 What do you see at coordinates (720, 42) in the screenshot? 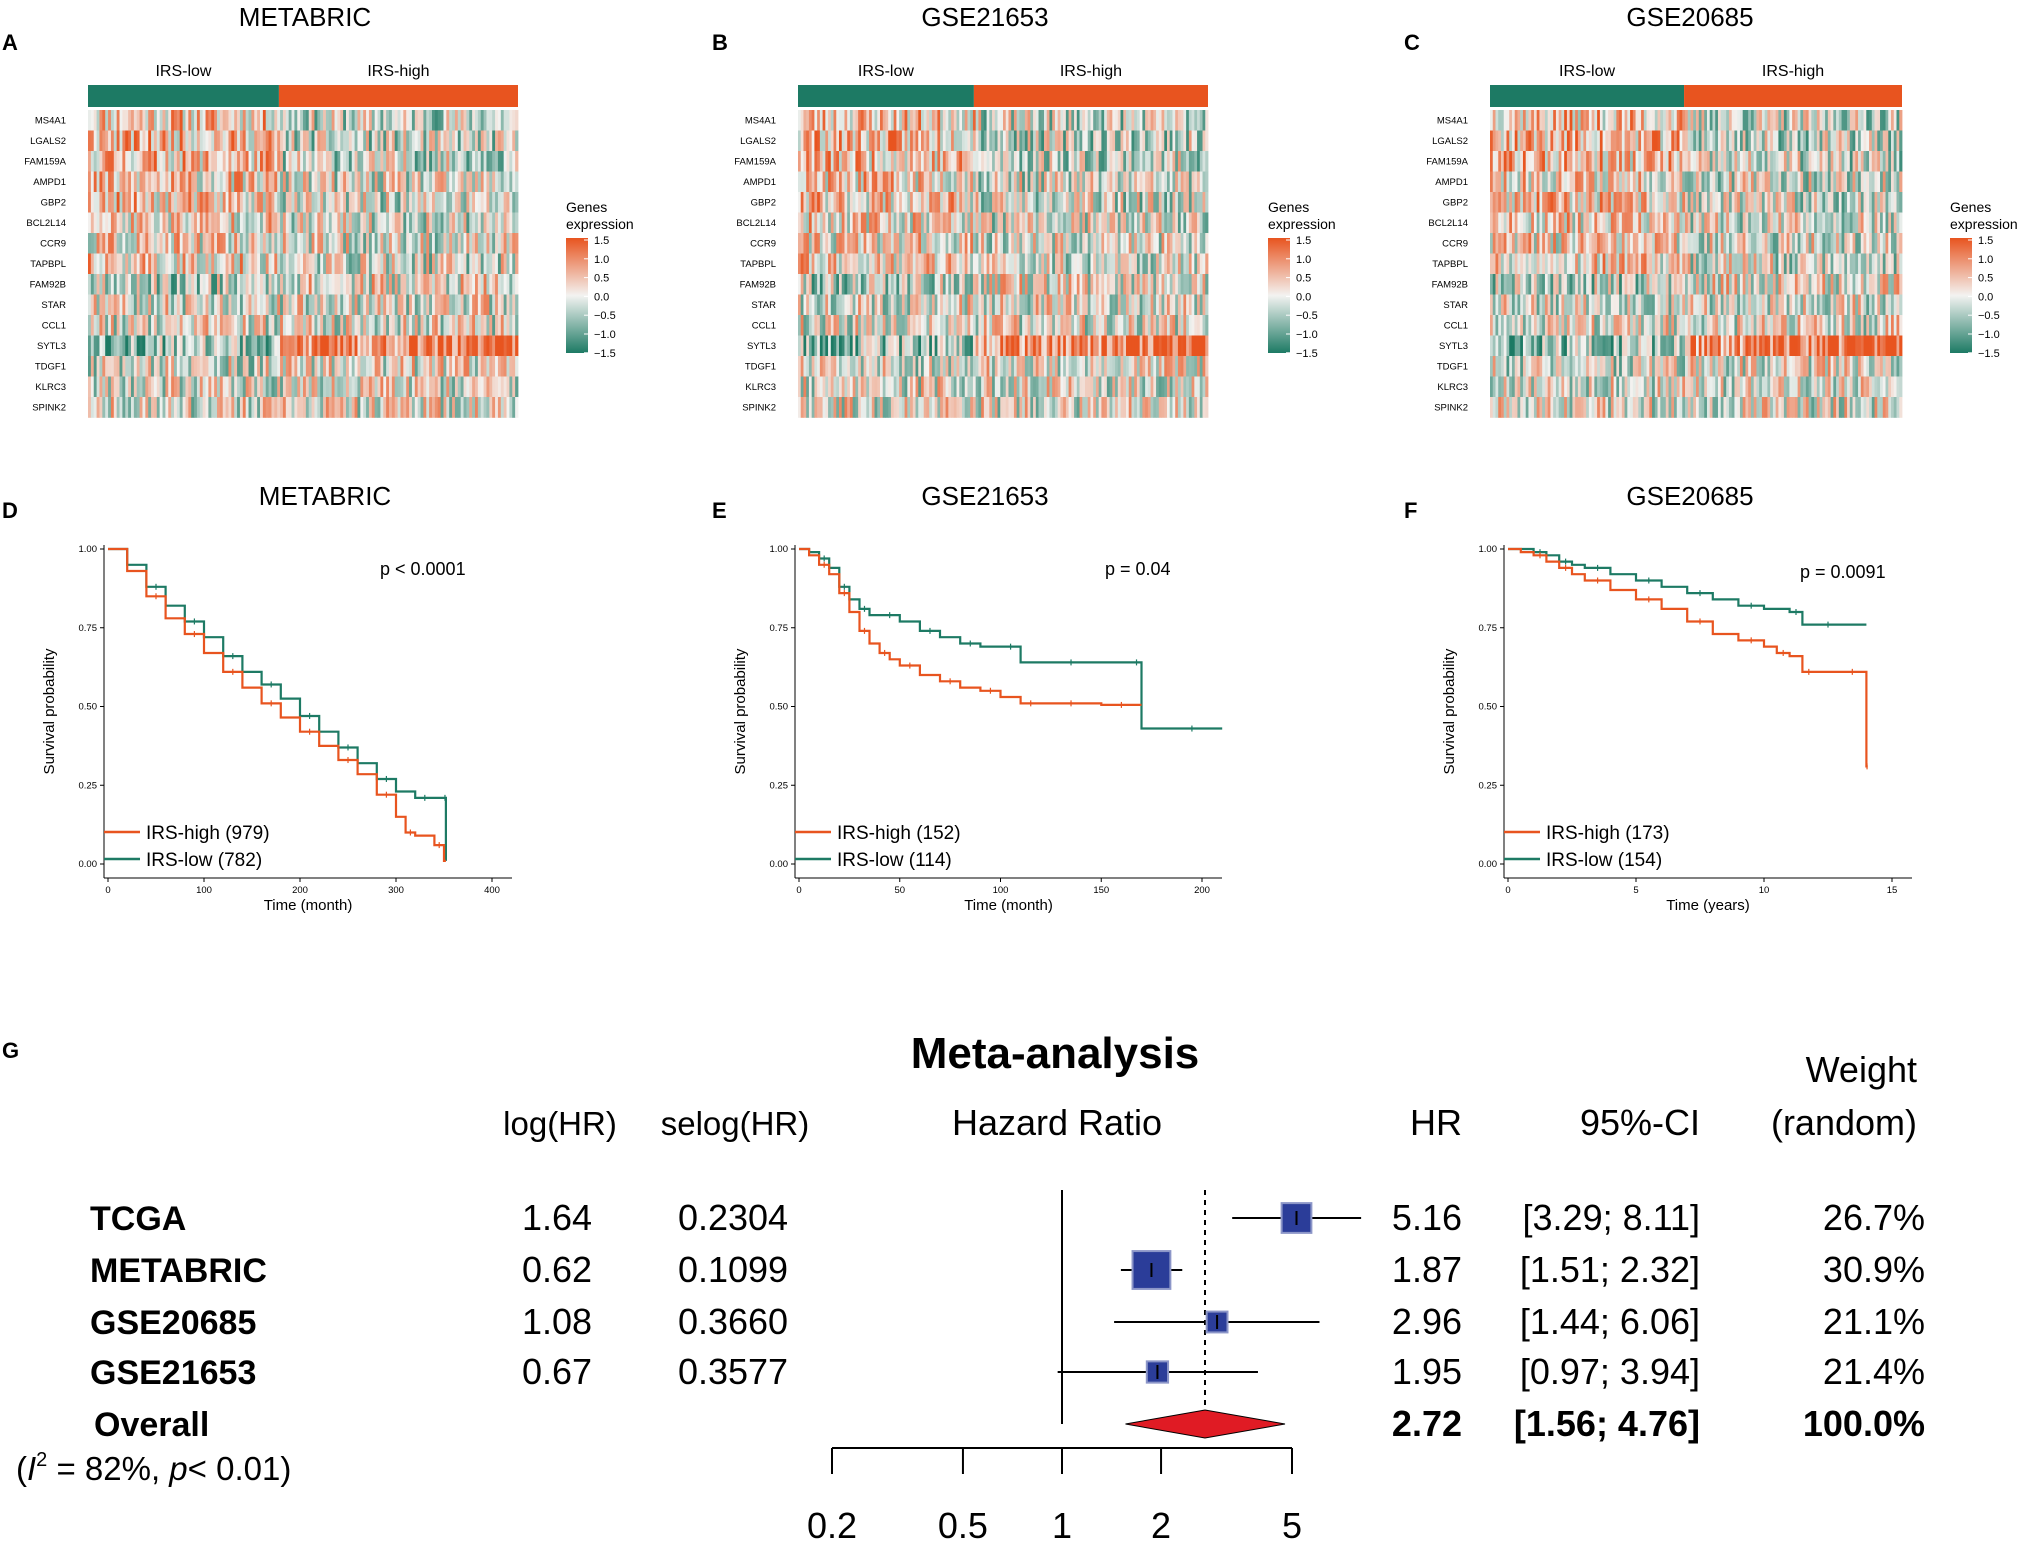
I see `panel-letter-b: B` at bounding box center [720, 42].